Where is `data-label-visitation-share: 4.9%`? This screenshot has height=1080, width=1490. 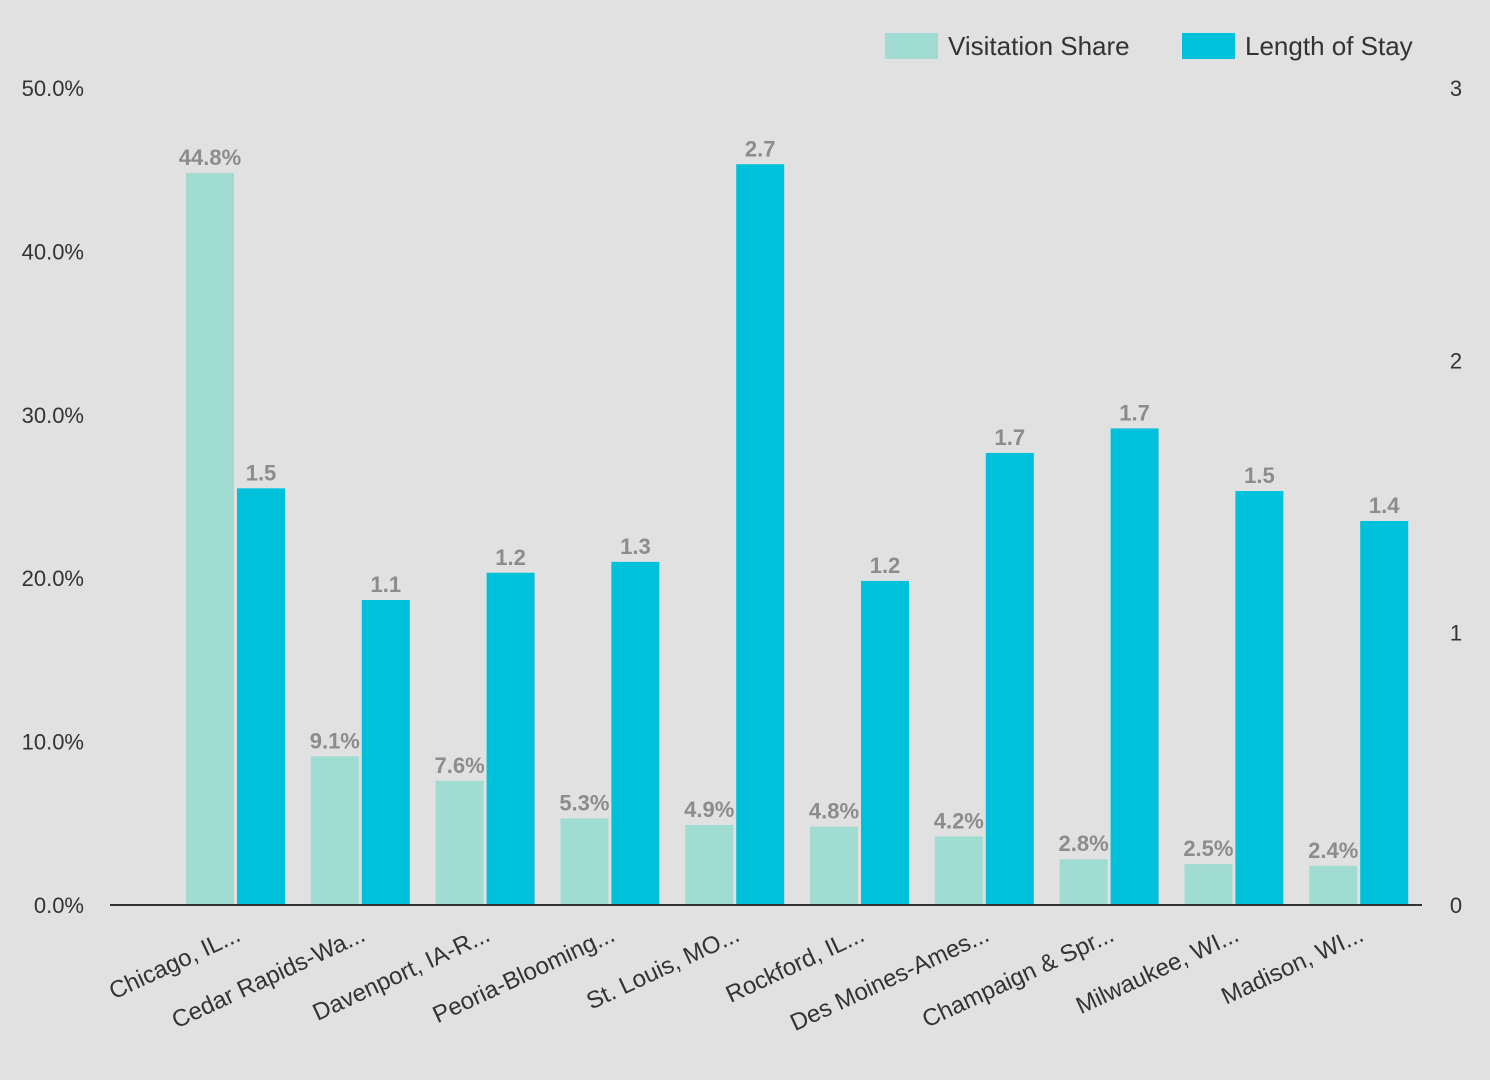 data-label-visitation-share: 4.9% is located at coordinates (709, 809).